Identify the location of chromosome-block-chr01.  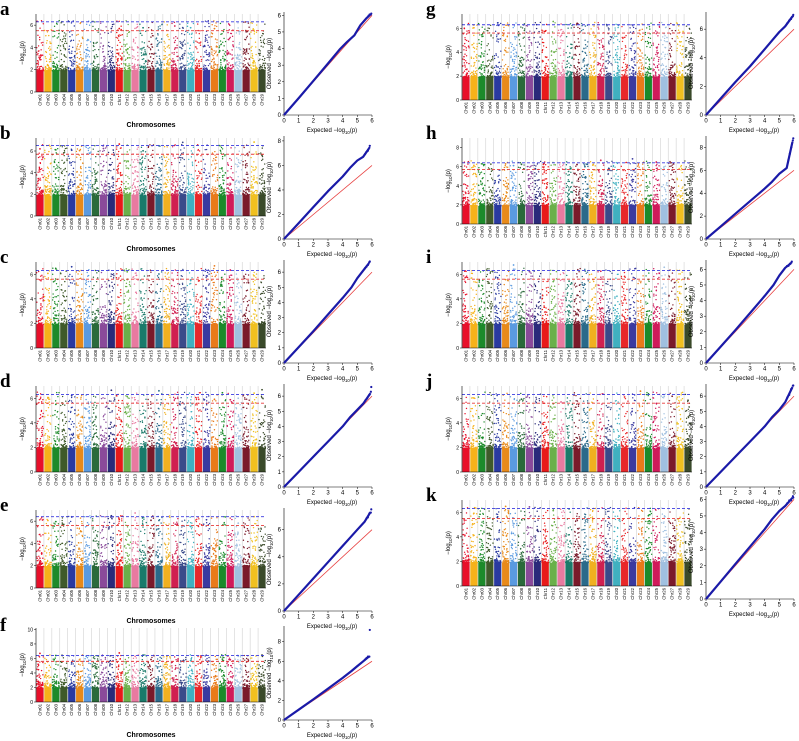
(40, 205).